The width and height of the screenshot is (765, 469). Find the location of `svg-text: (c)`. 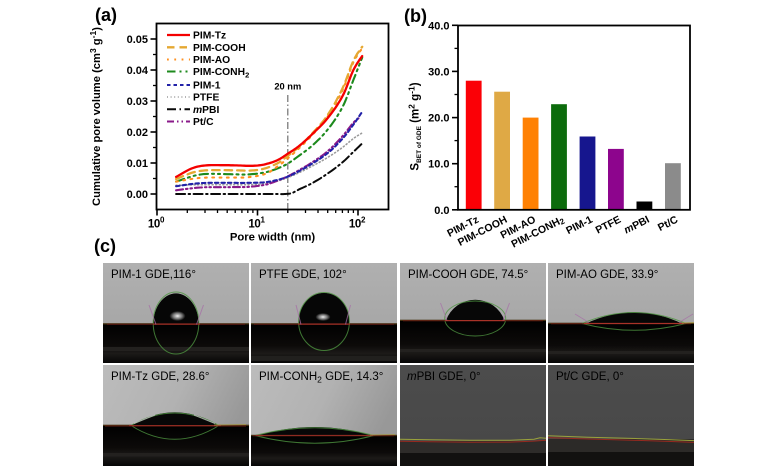

svg-text: (c) is located at coordinates (105, 246).